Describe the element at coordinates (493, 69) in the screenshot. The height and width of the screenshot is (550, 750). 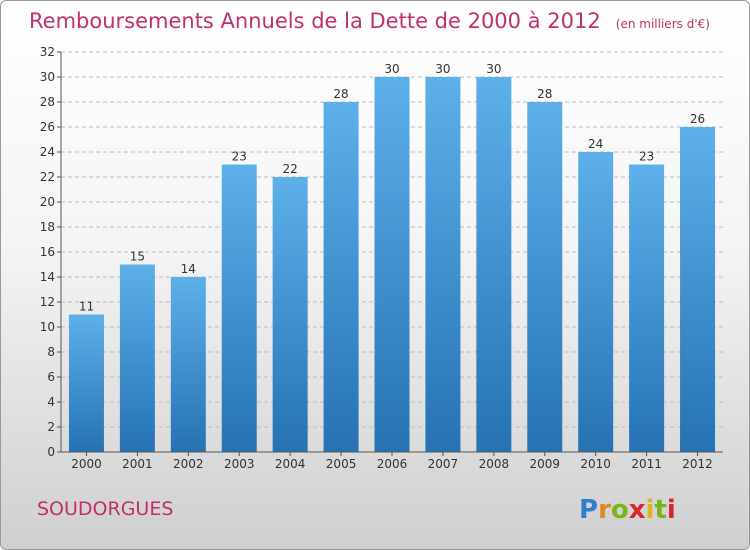
I see `value-label-2008: 30` at that location.